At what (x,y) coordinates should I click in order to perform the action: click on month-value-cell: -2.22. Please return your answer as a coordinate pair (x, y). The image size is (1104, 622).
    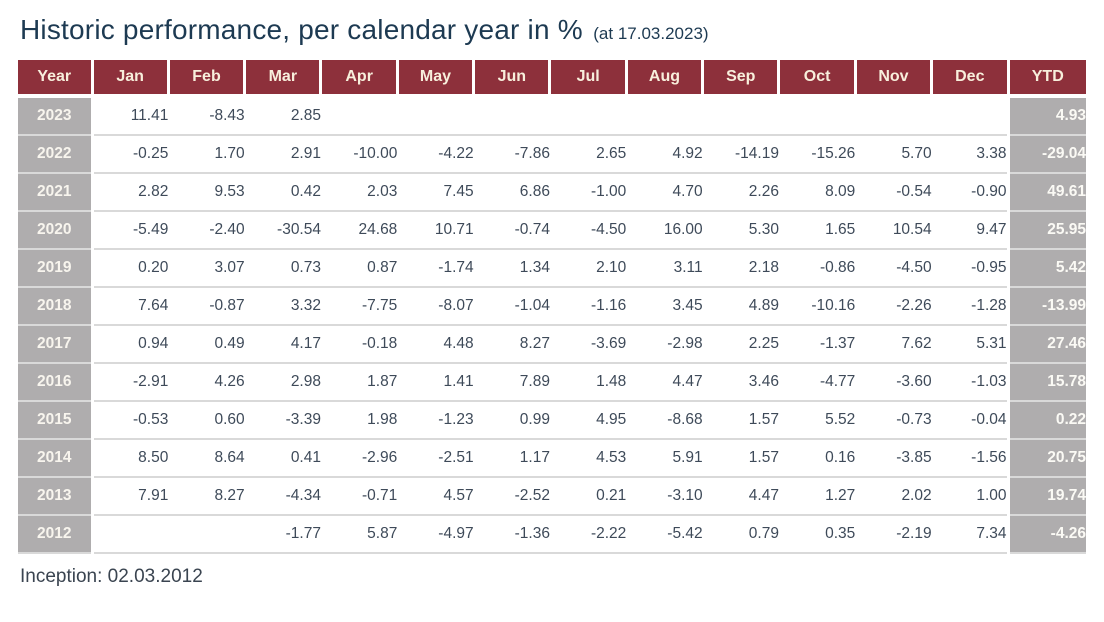
    Looking at the image, I should click on (588, 534).